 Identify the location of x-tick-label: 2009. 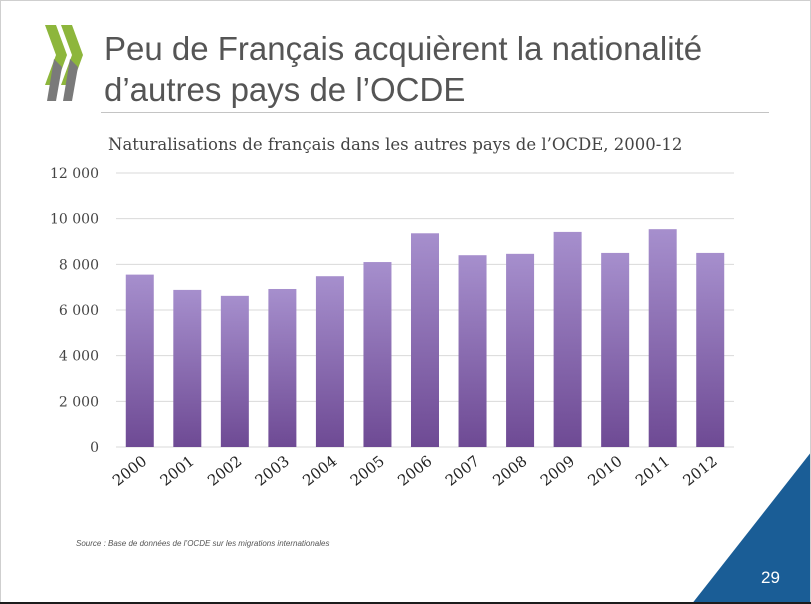
(557, 471).